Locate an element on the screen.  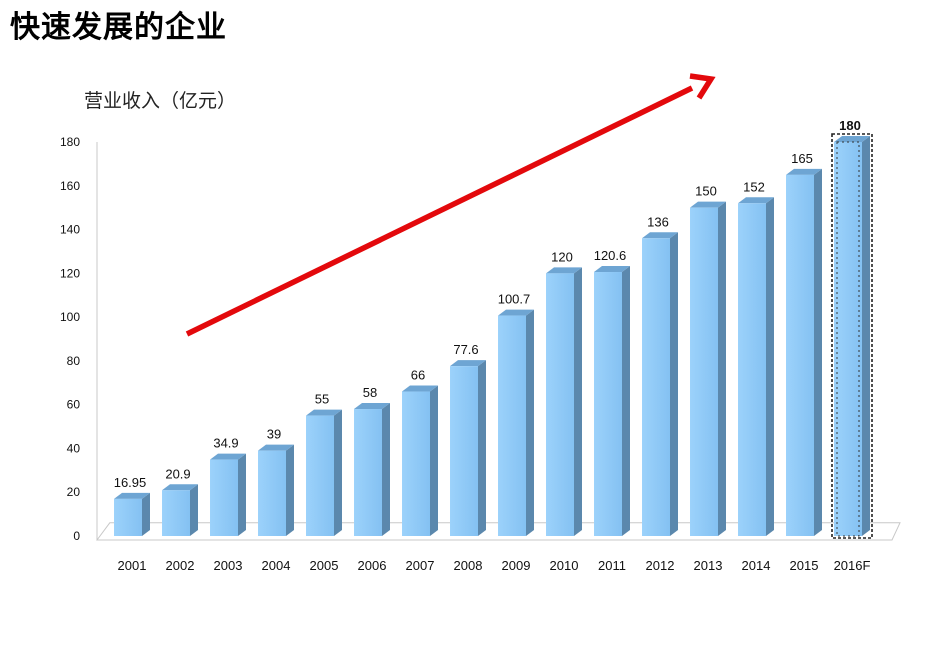
data-label: 136 is located at coordinates (658, 221).